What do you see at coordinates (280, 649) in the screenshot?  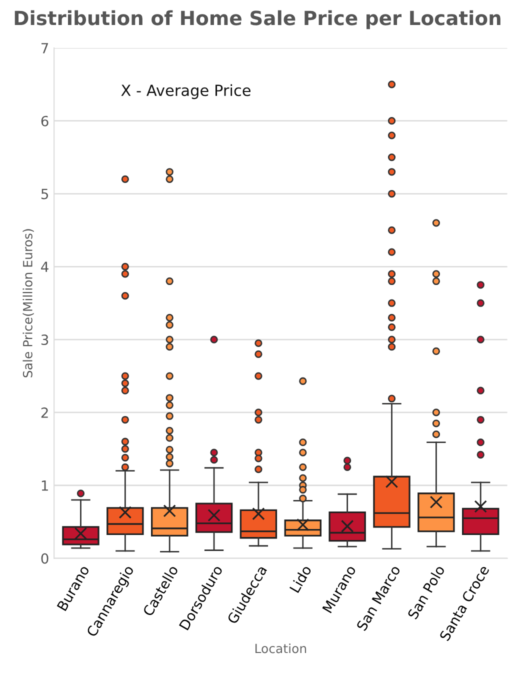 I see `x-axis-title: Location` at bounding box center [280, 649].